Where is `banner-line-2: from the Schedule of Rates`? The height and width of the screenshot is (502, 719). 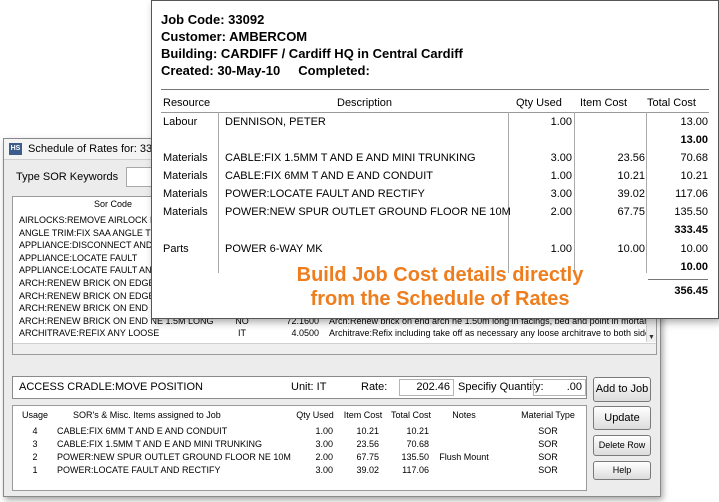
banner-line-2: from the Schedule of Rates is located at coordinates (440, 299).